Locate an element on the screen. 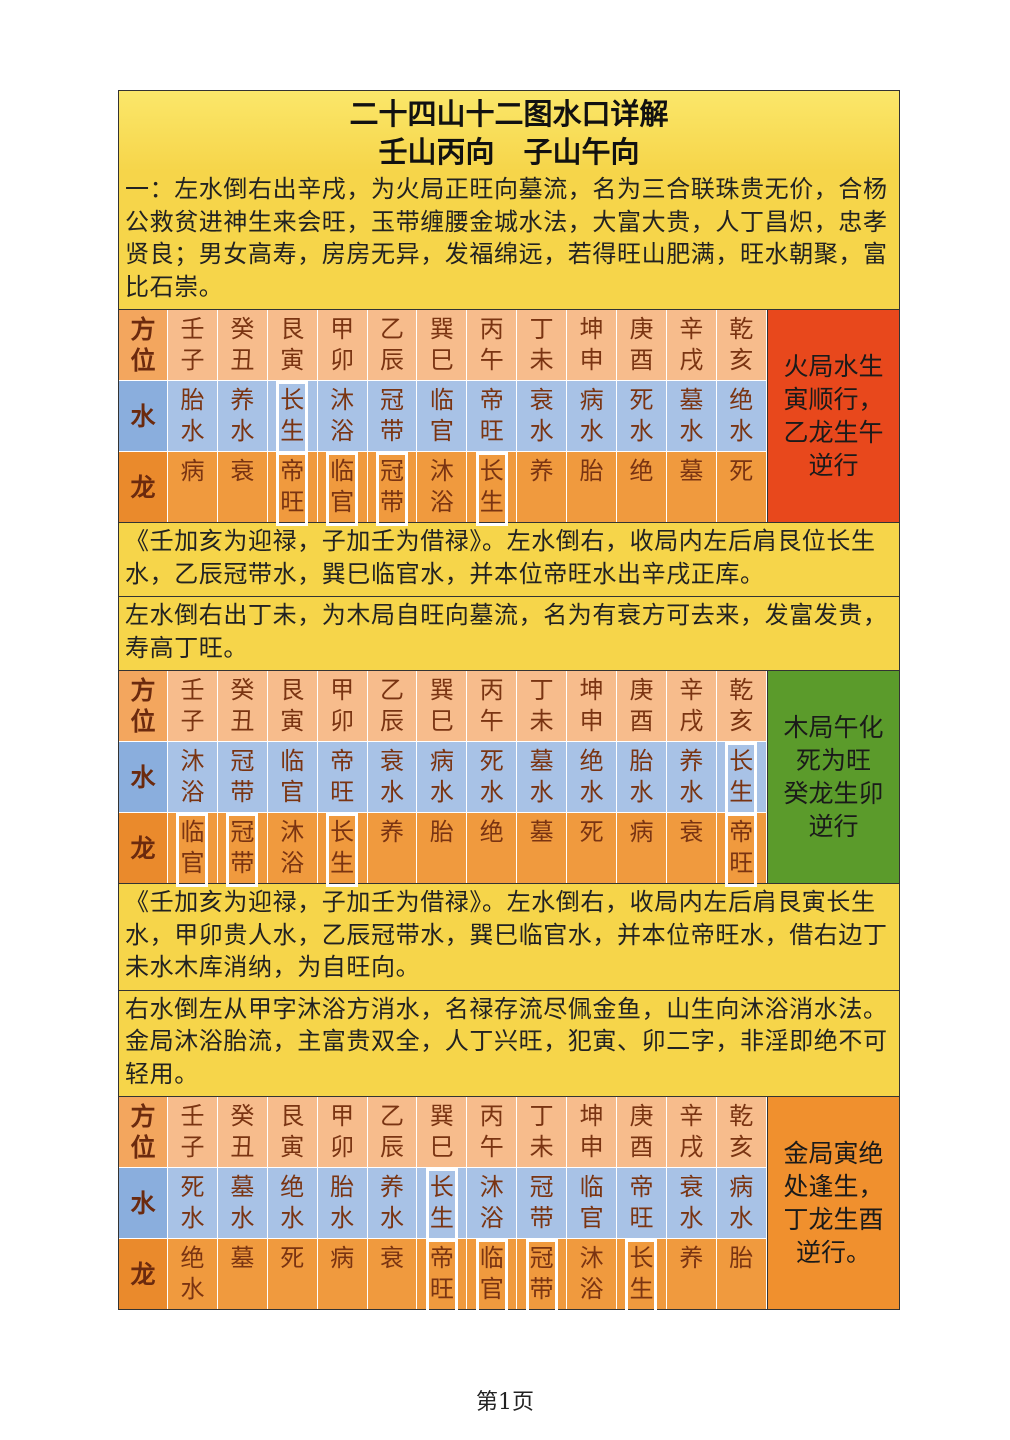 The image size is (1010, 1440). cell-text: 辛戌 is located at coordinates (691, 344).